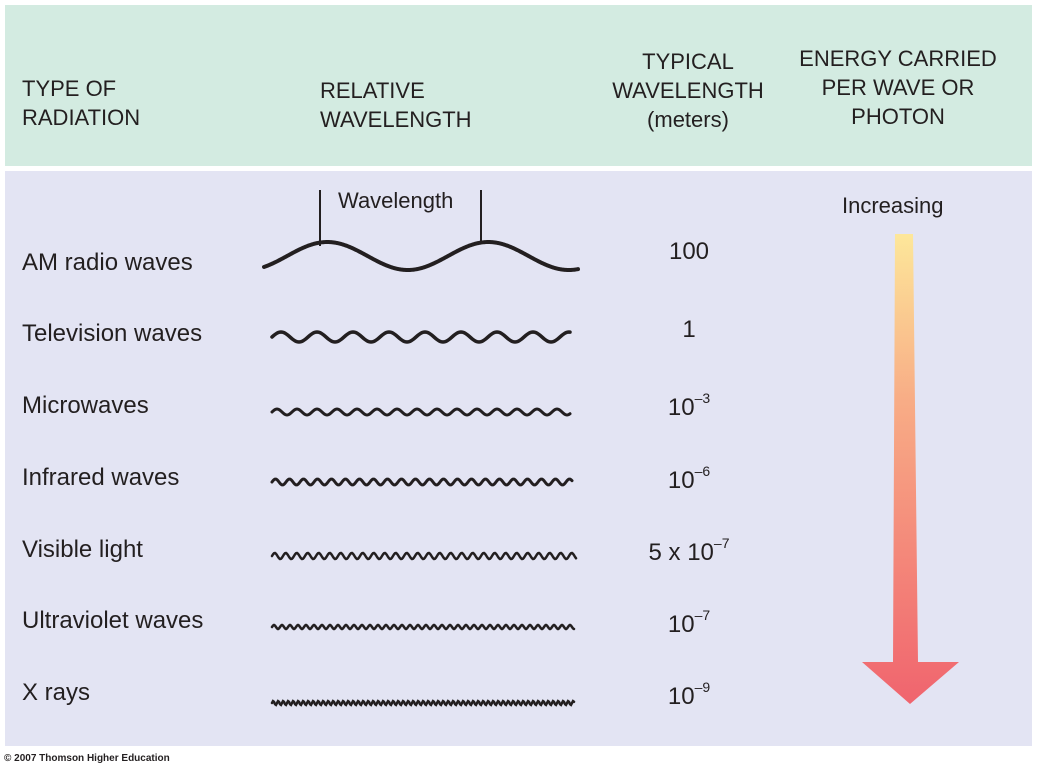 The width and height of the screenshot is (1037, 769). What do you see at coordinates (101, 477) in the screenshot?
I see `row-label-infrared: Infrared waves` at bounding box center [101, 477].